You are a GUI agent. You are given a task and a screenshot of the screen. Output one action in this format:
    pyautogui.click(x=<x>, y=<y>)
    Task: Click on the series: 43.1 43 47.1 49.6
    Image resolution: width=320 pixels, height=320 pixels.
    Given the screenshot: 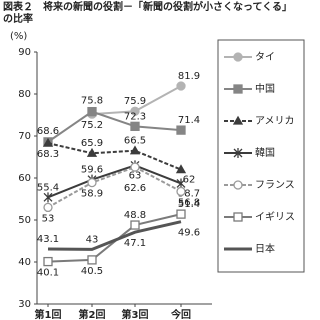 What is the action you would take?
    pyautogui.click(x=118, y=235)
    